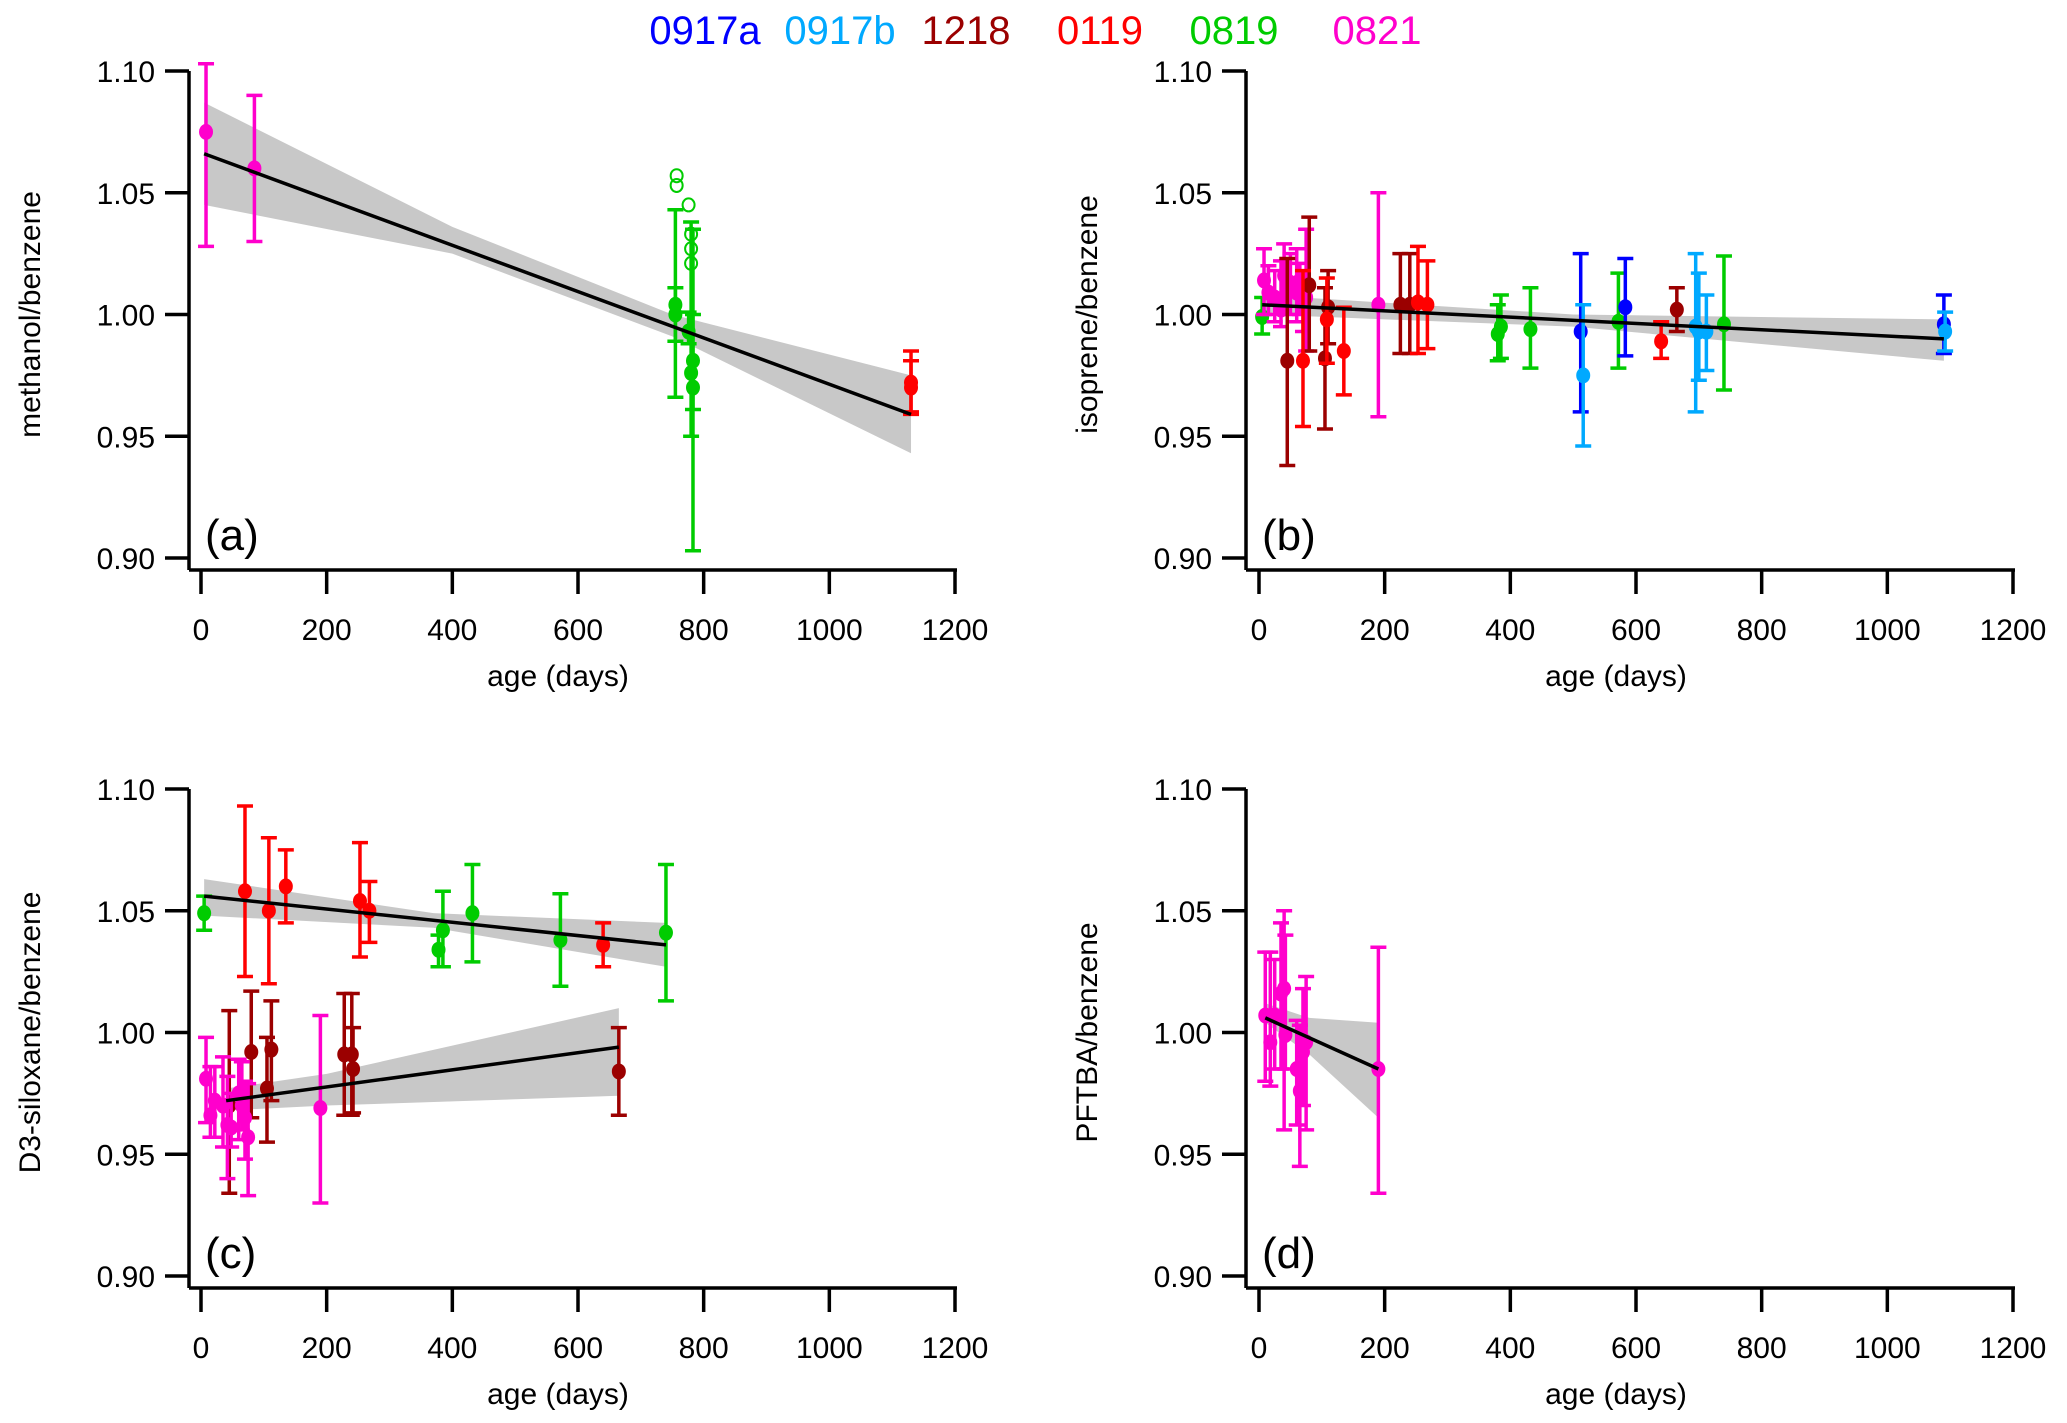 The height and width of the screenshot is (1423, 2067). Describe the element at coordinates (230, 1253) in the screenshot. I see `panel-label: (c)` at that location.